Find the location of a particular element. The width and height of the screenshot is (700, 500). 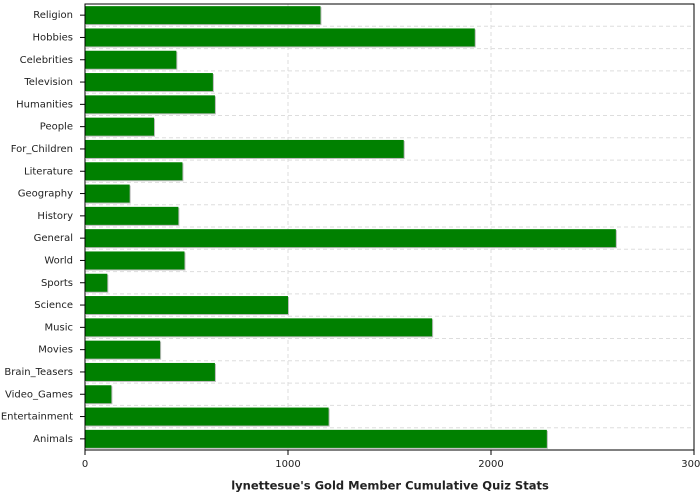

y-tick-label: Music is located at coordinates (59, 327).